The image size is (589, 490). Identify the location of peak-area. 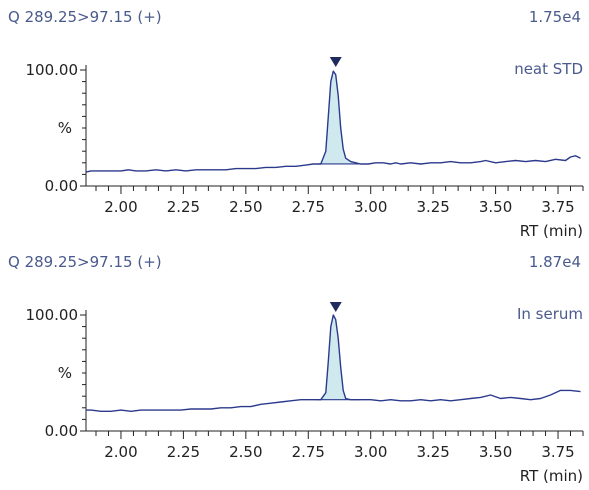
(338, 357).